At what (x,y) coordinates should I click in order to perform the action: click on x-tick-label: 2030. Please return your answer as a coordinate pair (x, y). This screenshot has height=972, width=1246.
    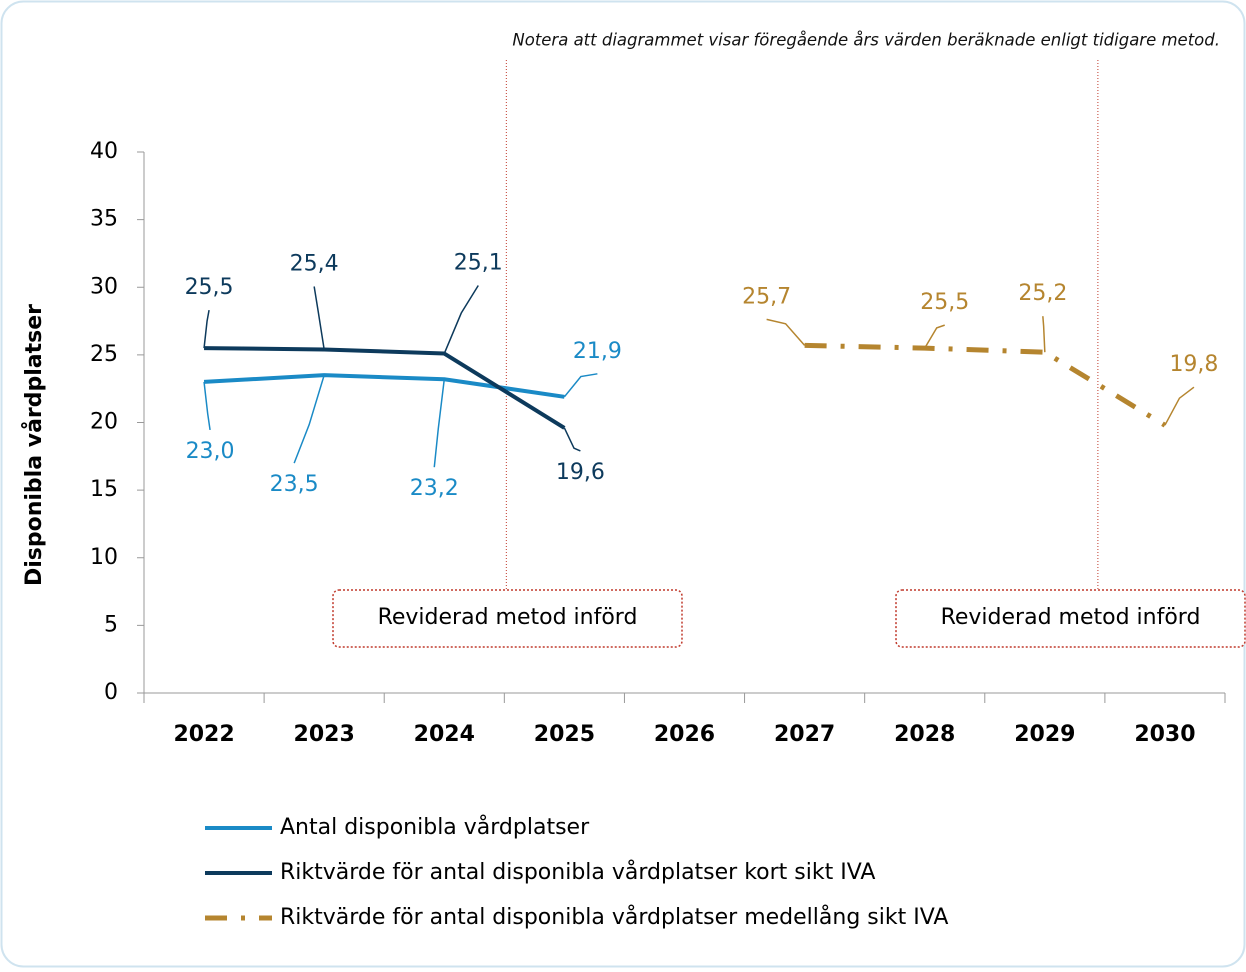
    Looking at the image, I should click on (1164, 734).